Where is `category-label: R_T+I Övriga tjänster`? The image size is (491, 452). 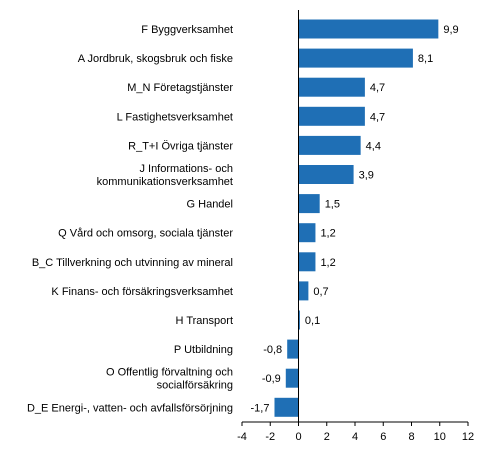
category-label: R_T+I Övriga tjänster is located at coordinates (180, 146).